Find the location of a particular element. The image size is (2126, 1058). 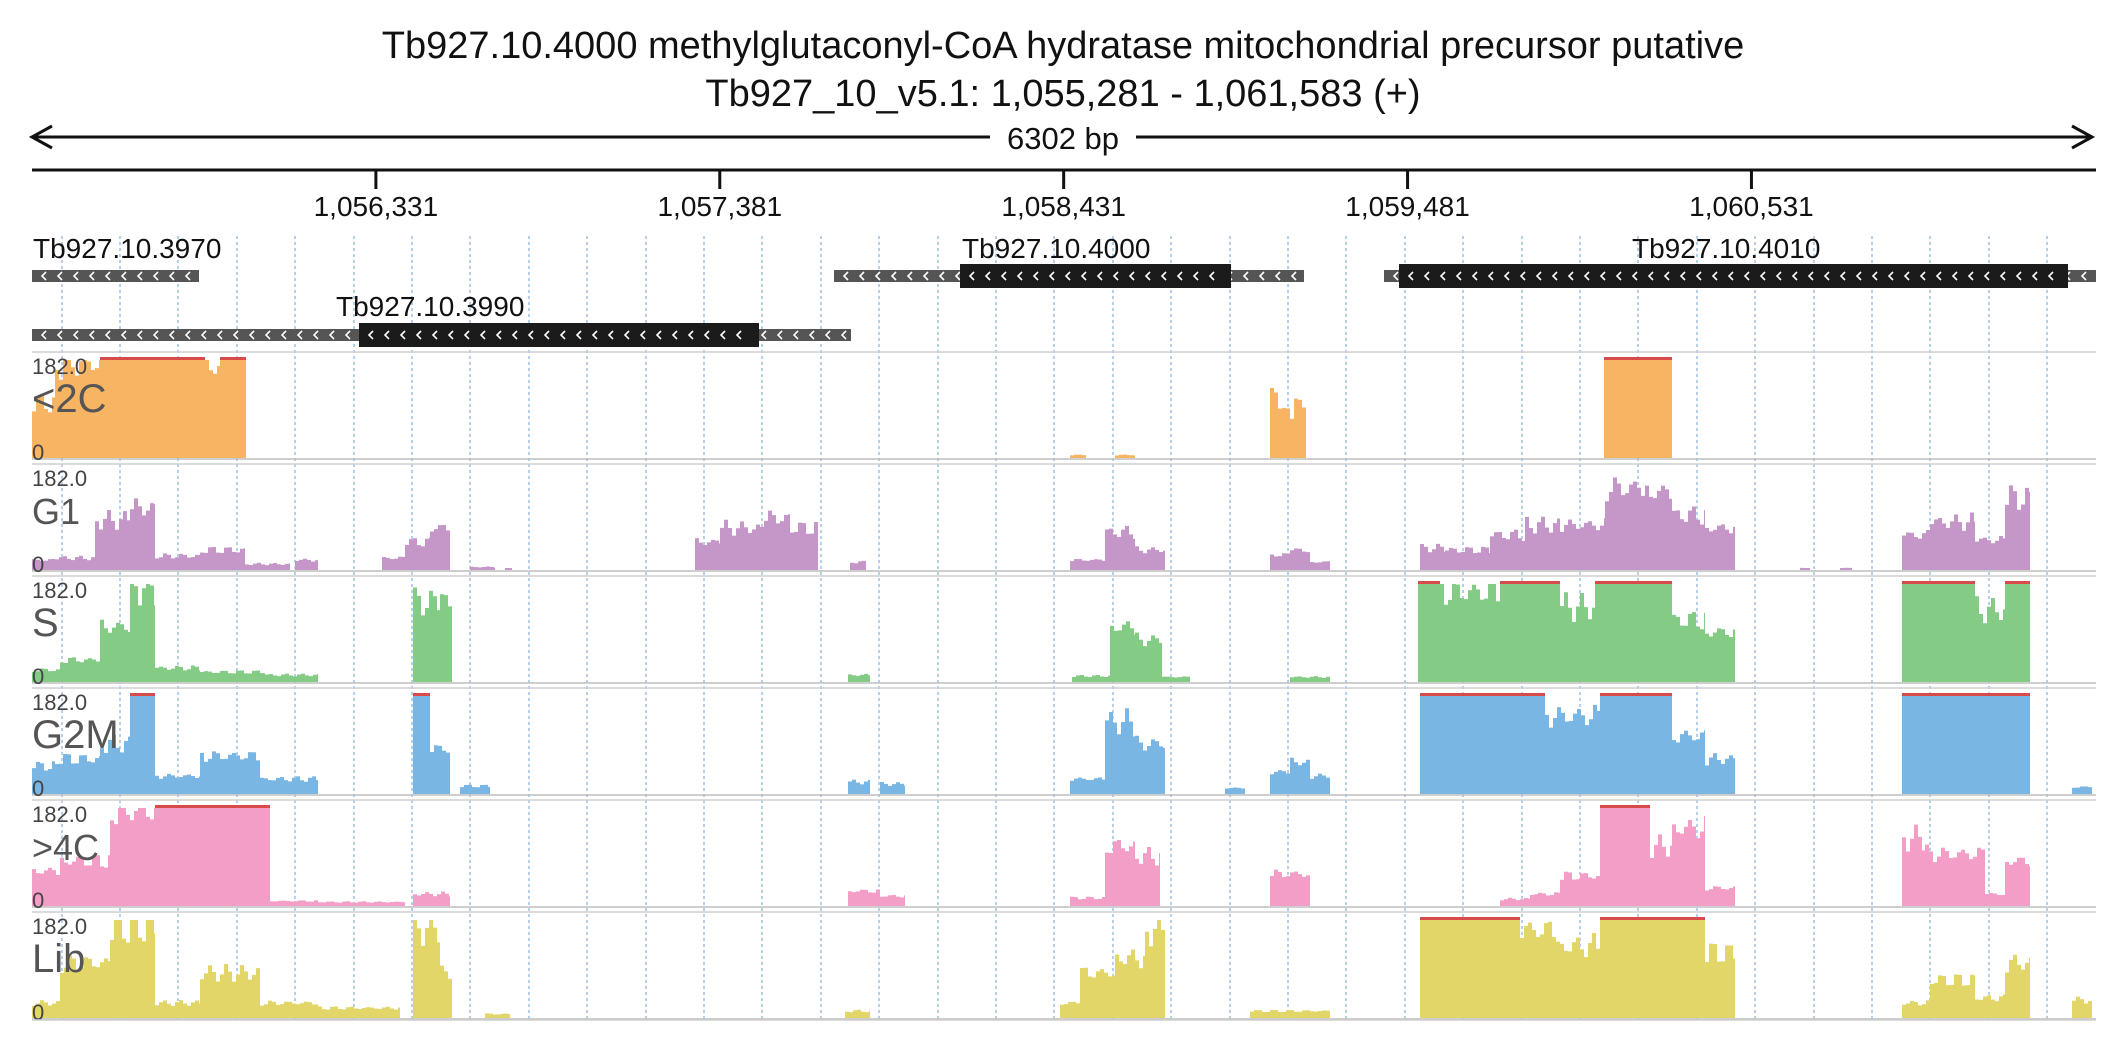

track-scale-max: 182.0 is located at coordinates (59, 366).